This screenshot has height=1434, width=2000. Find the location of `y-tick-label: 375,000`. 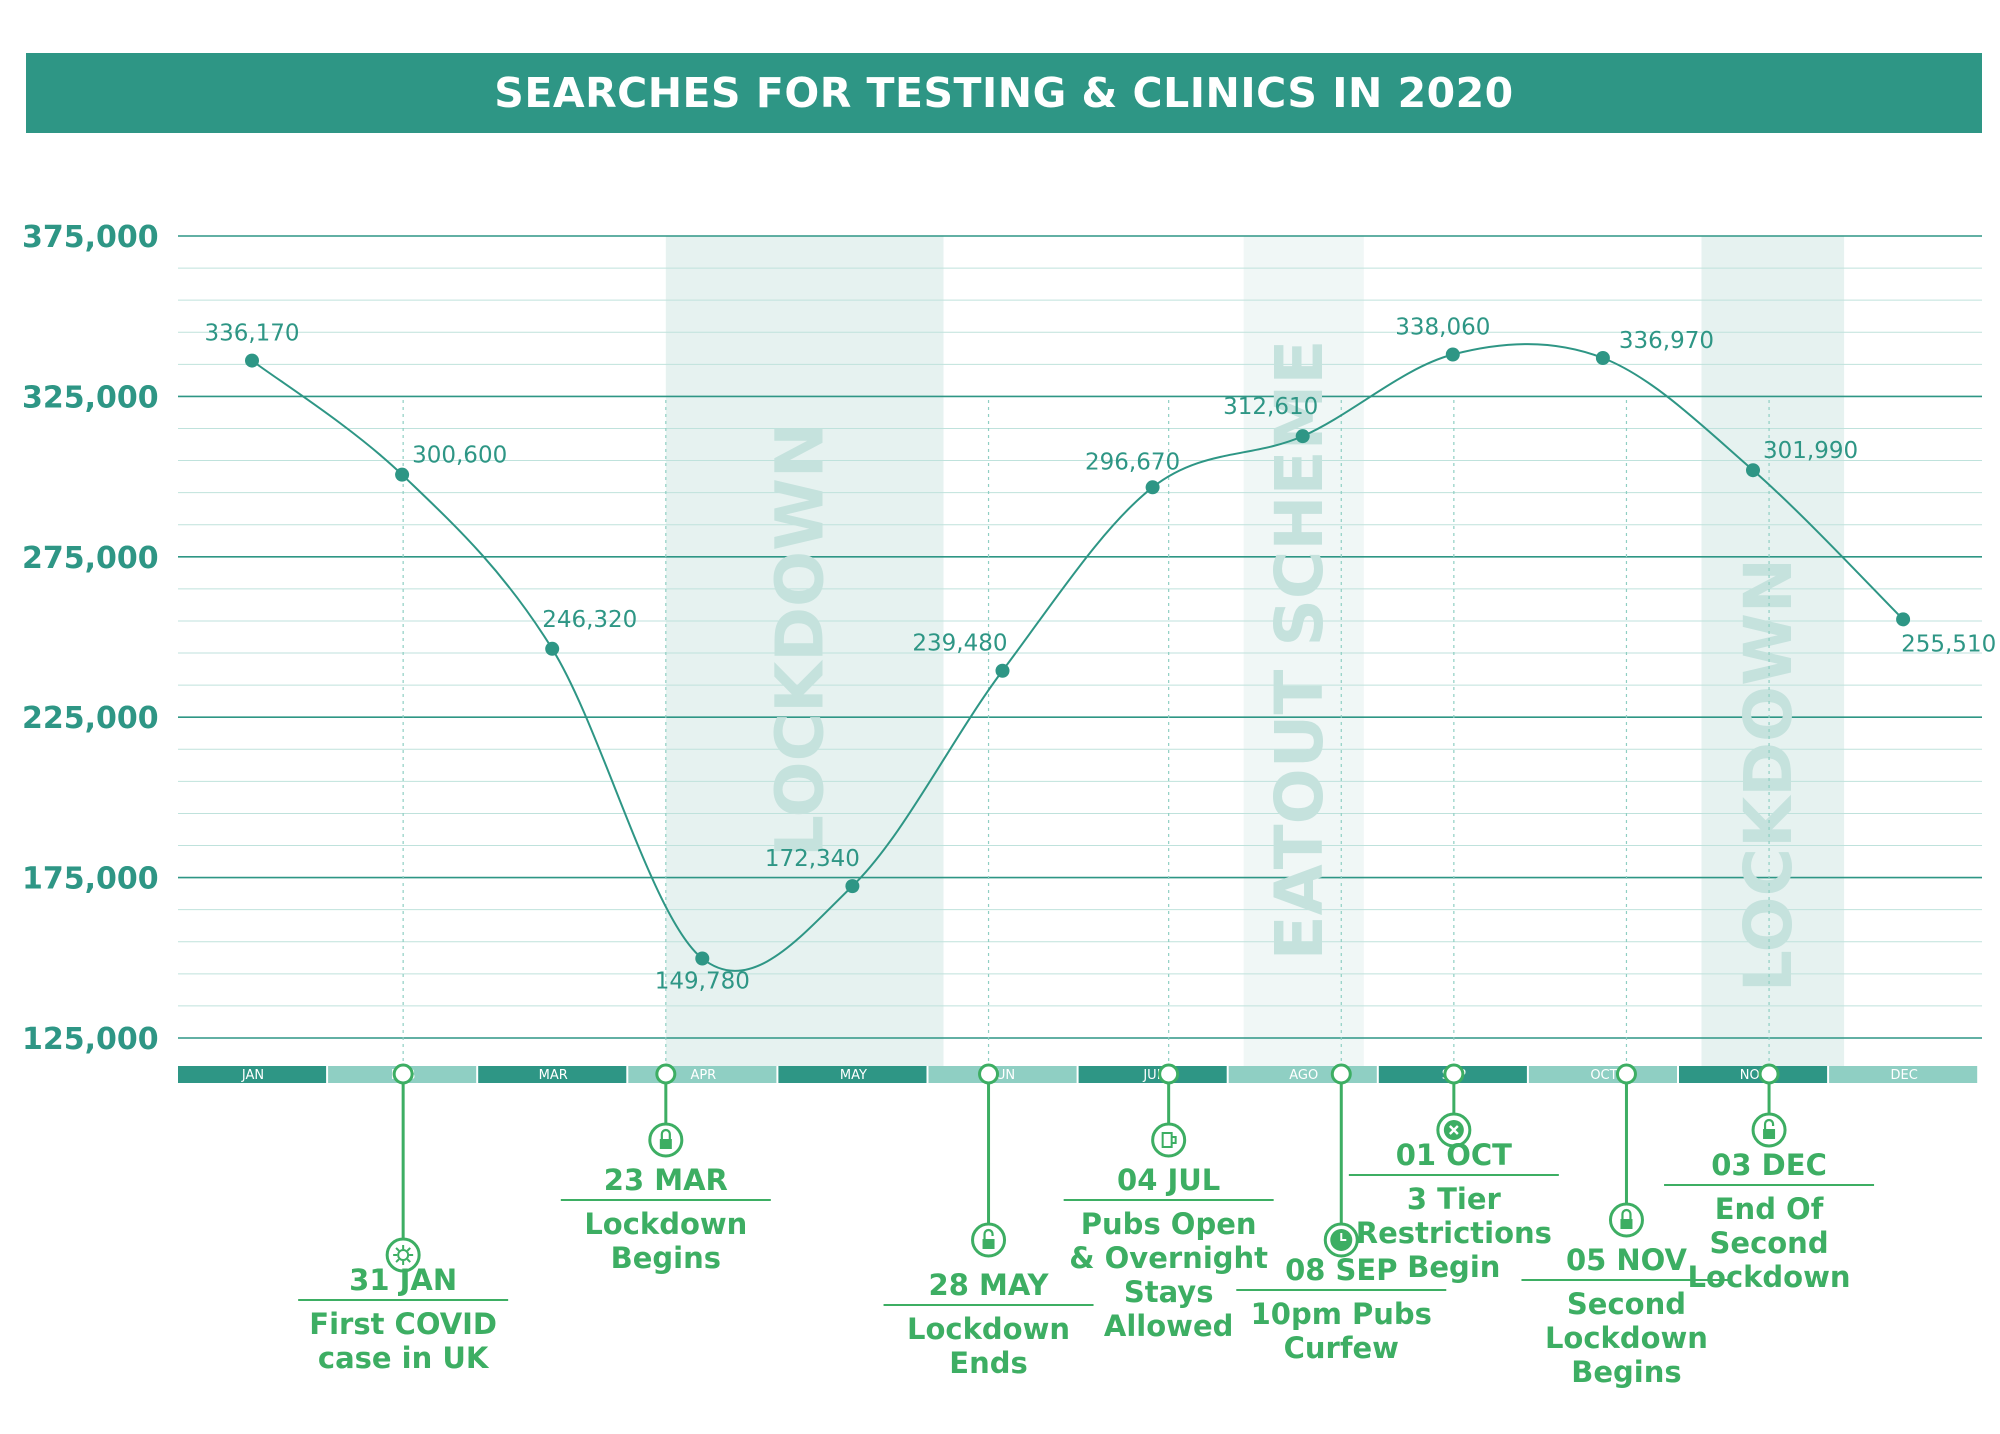

y-tick-label: 375,000 is located at coordinates (90, 237).